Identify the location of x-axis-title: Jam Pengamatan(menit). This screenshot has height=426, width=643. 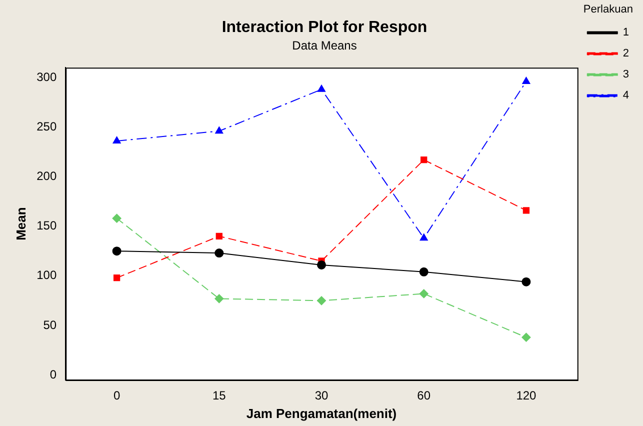
(321, 413).